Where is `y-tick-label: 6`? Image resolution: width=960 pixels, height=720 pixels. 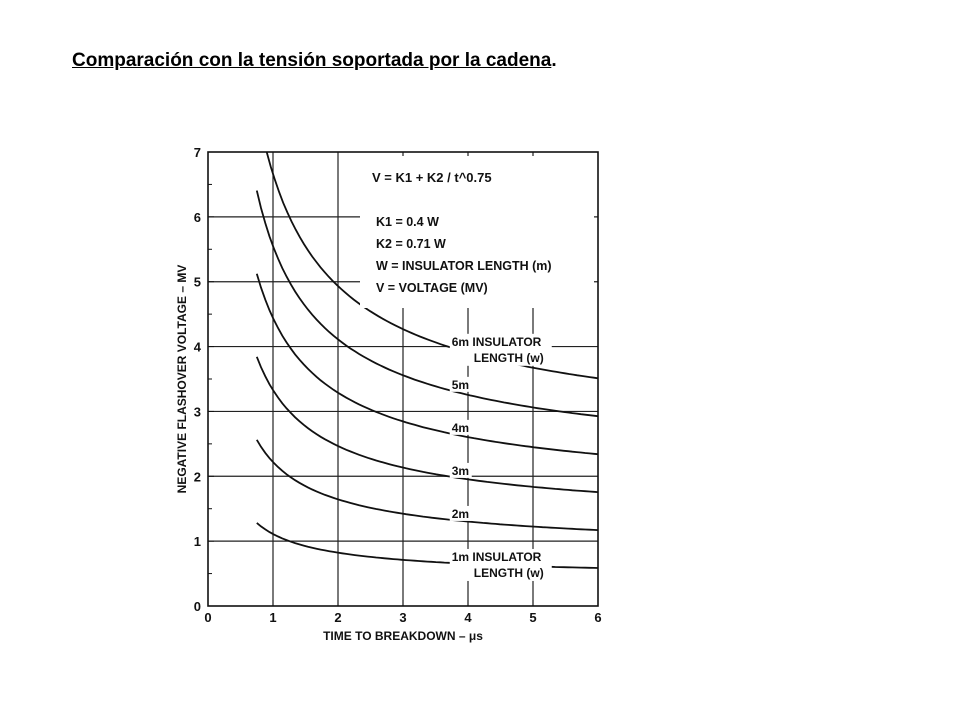 y-tick-label: 6 is located at coordinates (197, 217).